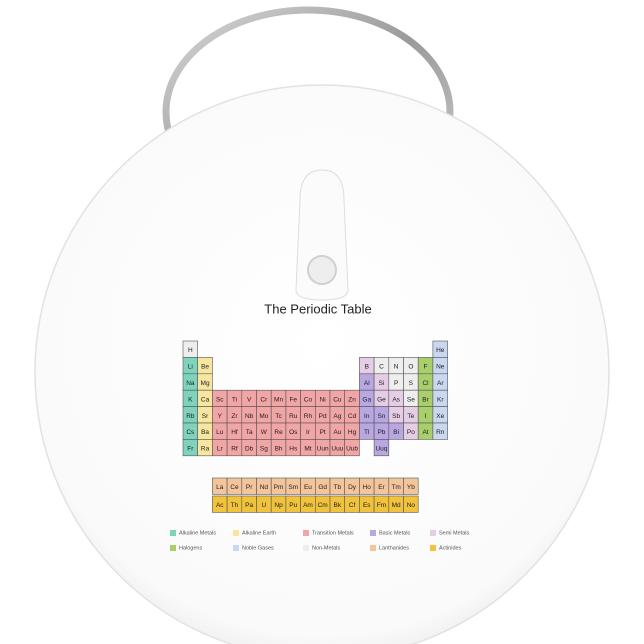  I want to click on element-cell: Gd, so click(322, 486).